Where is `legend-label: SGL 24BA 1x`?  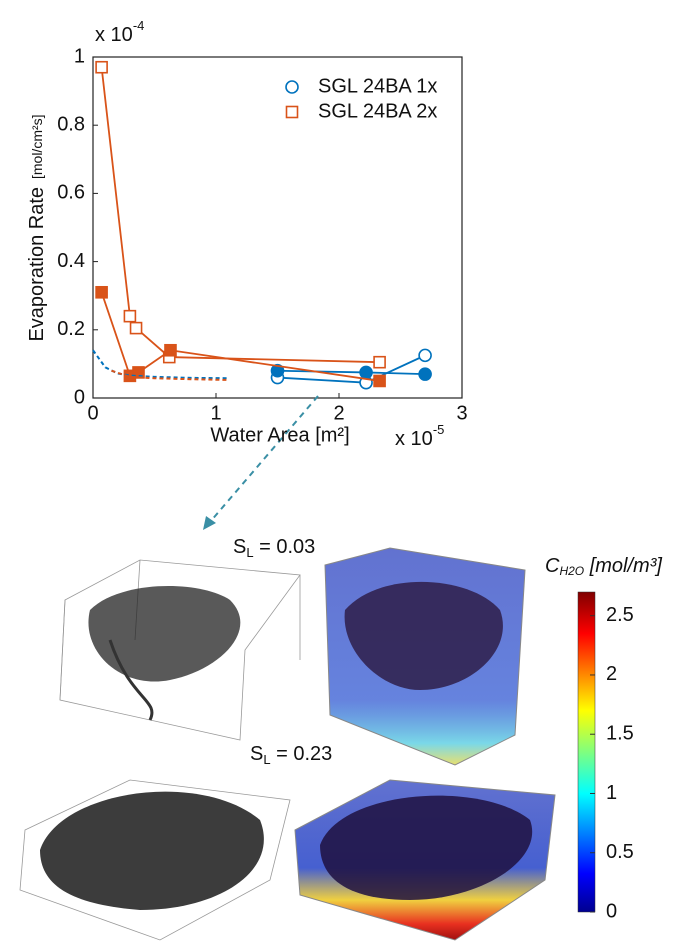 legend-label: SGL 24BA 1x is located at coordinates (377, 86).